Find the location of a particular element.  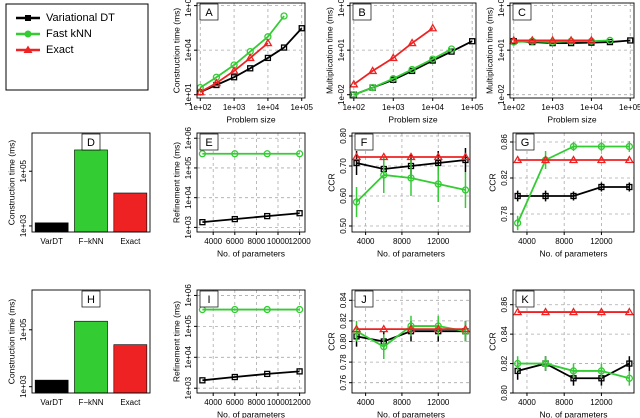

x-tick-label: Exact is located at coordinates (130, 241).